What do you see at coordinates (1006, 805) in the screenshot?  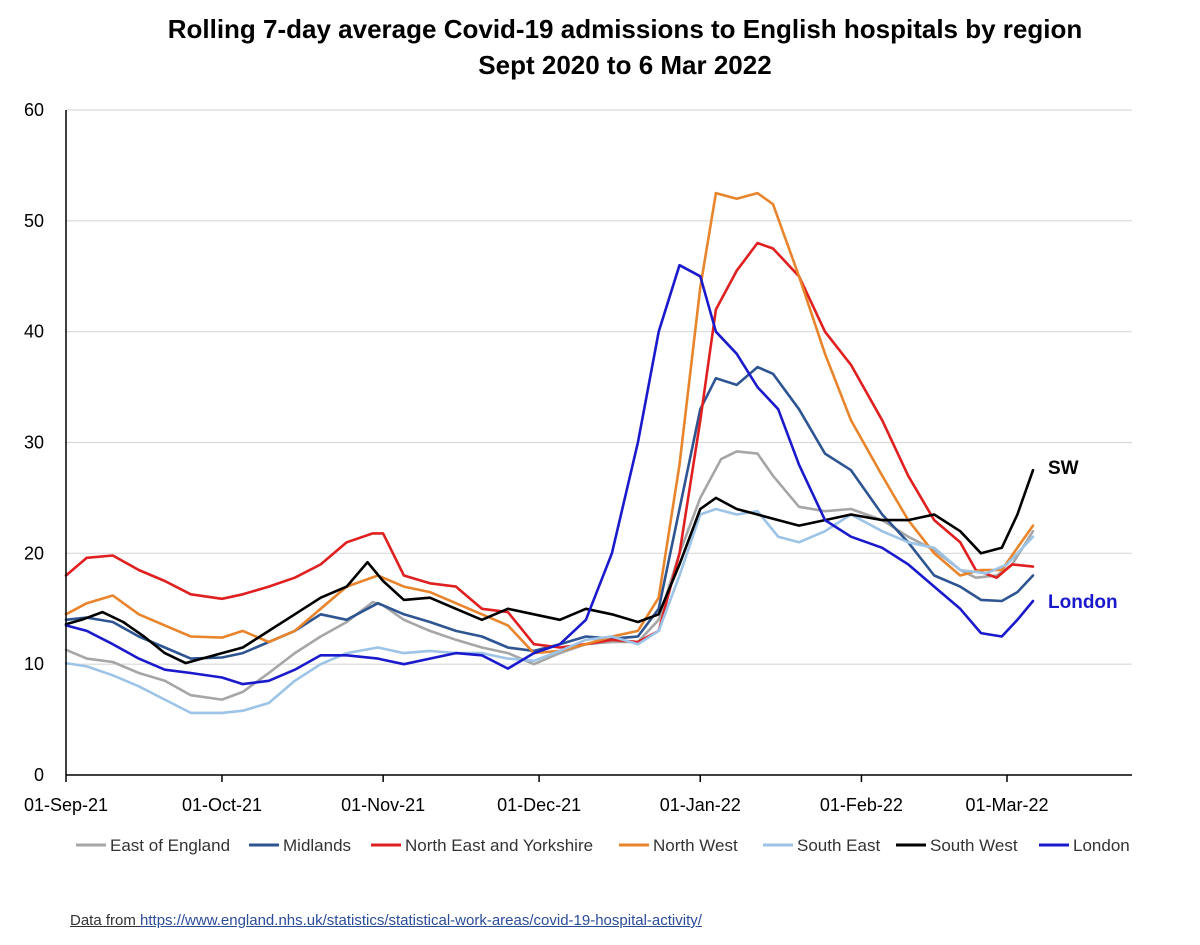 I see `x-tick-label: 01-Mar-22` at bounding box center [1006, 805].